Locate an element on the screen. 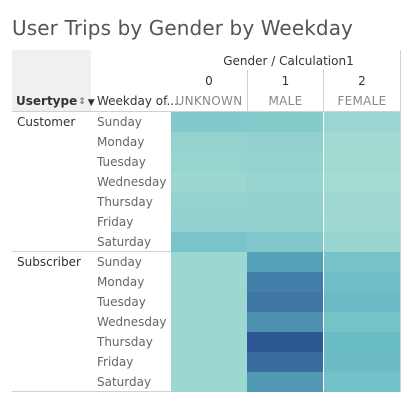 The height and width of the screenshot is (400, 406). heatmap-cell-customer-thursday-female is located at coordinates (362, 202).